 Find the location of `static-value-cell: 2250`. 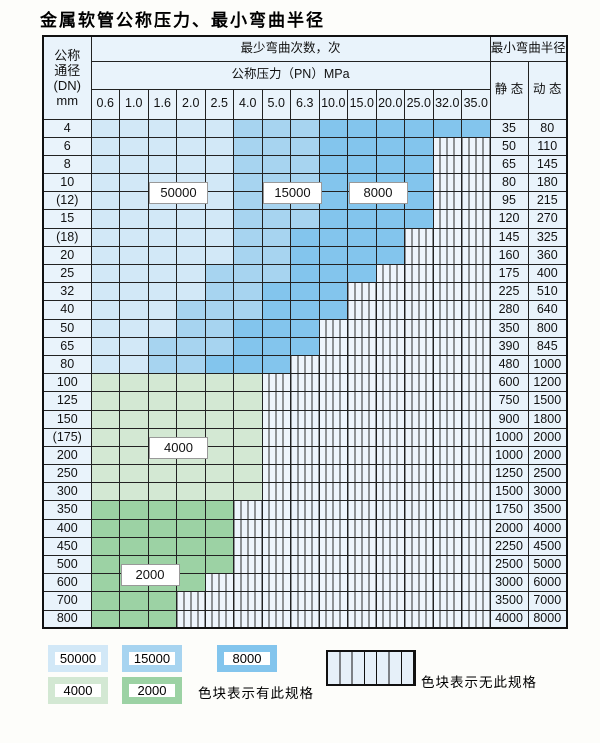

static-value-cell: 2250 is located at coordinates (509, 546).